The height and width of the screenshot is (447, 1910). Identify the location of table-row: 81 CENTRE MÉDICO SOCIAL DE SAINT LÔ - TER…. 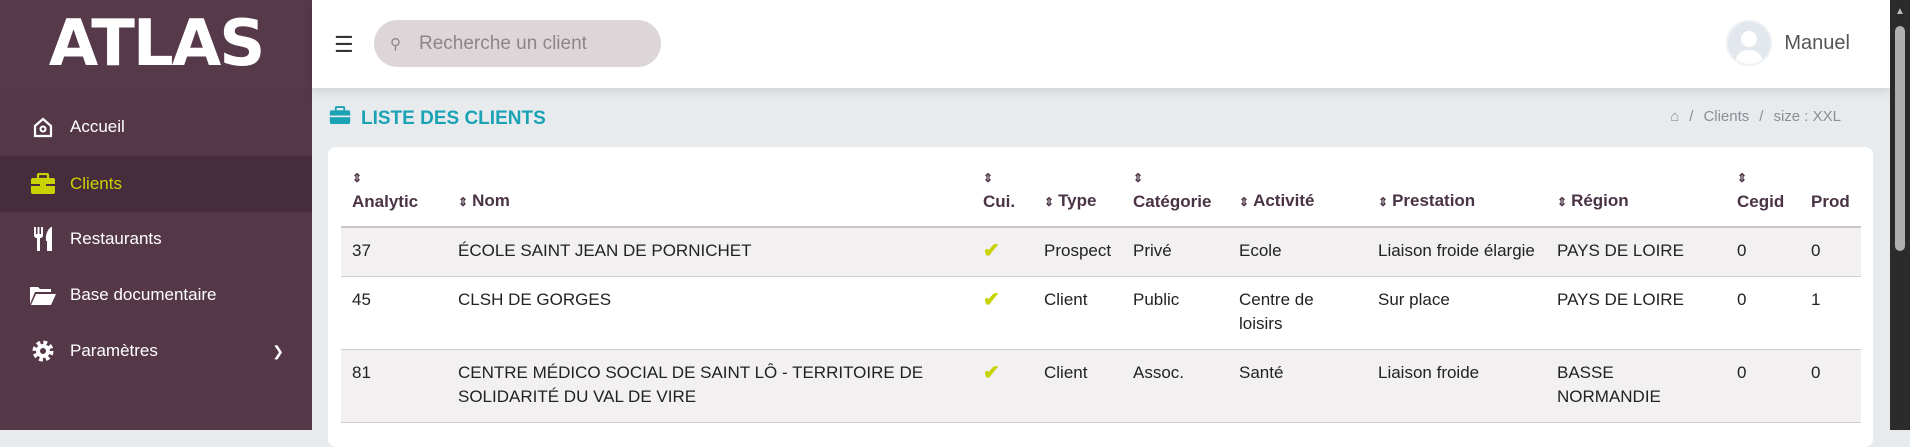
(1101, 386).